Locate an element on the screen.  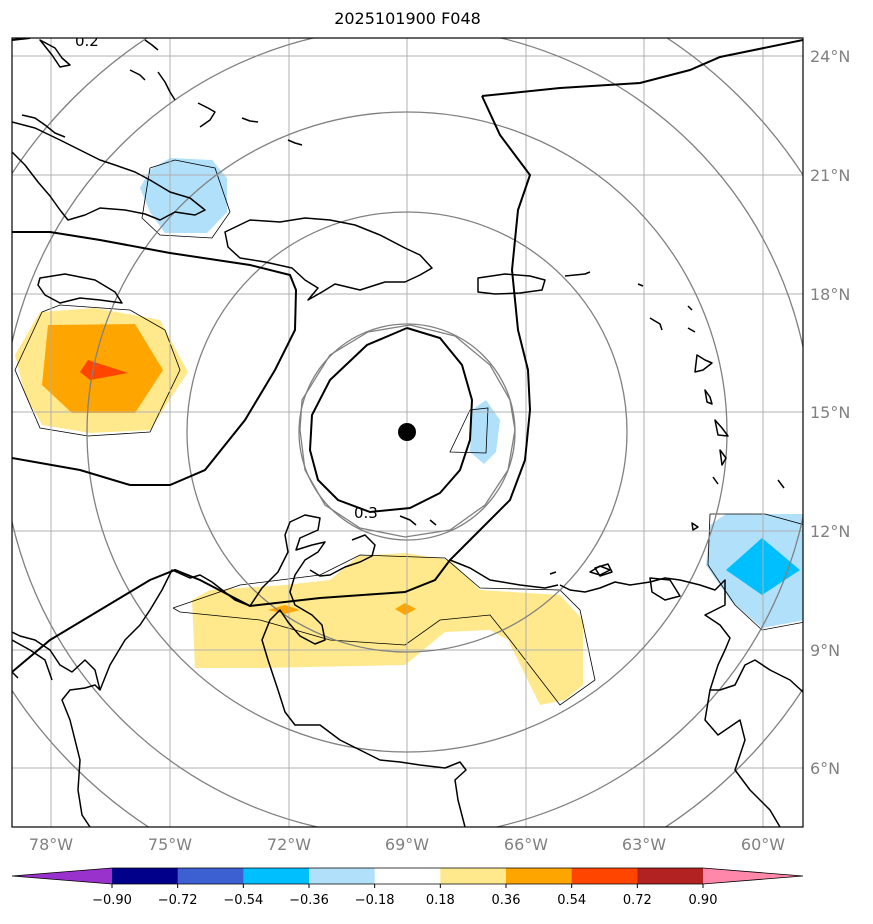
colorbar-extend-max is located at coordinates (753, 876).